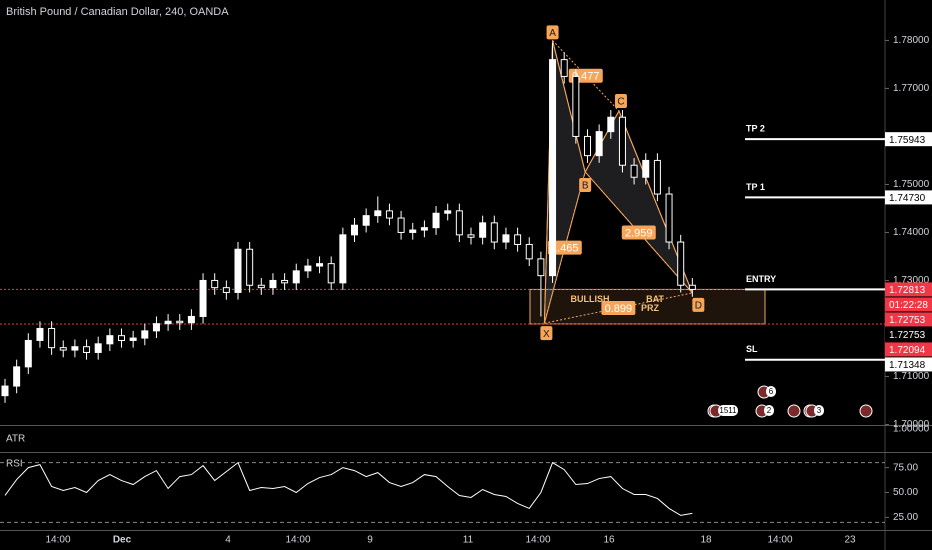  I want to click on x-tick-label: 4, so click(228, 540).